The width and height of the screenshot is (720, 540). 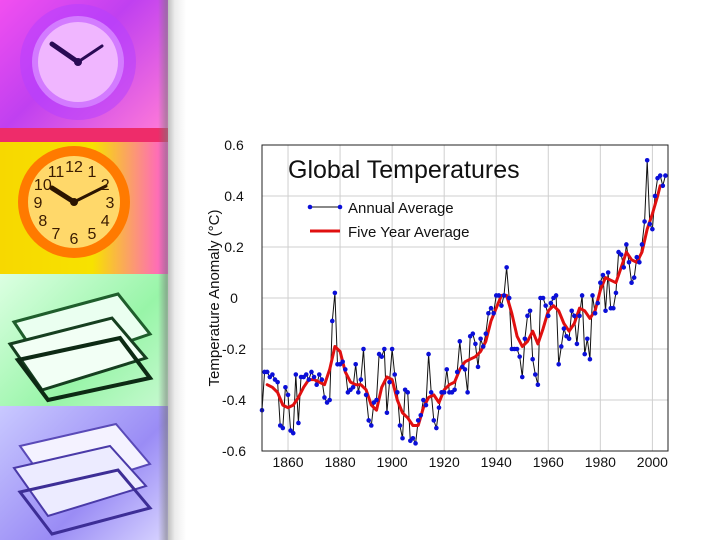 What do you see at coordinates (339, 462) in the screenshot?
I see `x-tick-label: 1880` at bounding box center [339, 462].